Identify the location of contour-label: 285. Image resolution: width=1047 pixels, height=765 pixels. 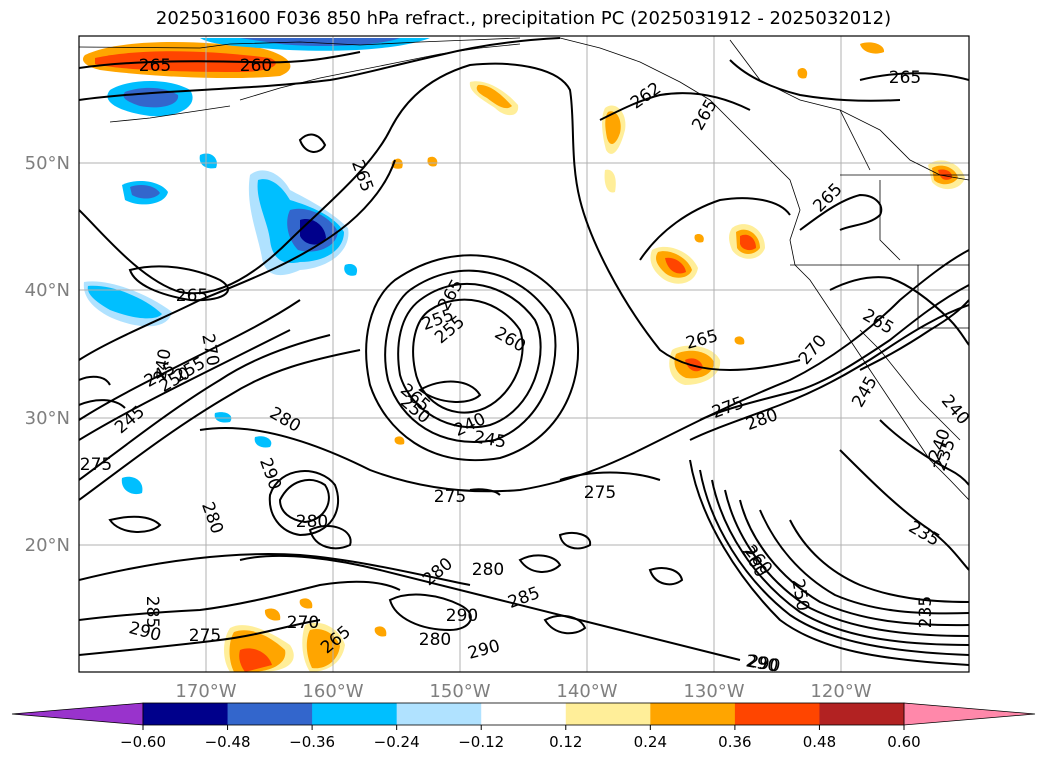
(152, 612).